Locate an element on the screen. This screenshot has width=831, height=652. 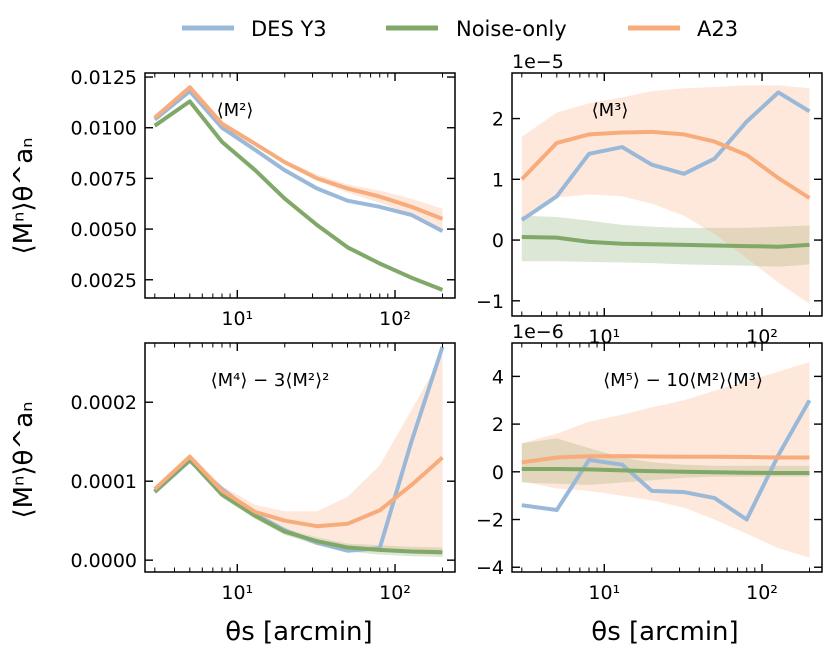
y-tick-label: −4 is located at coordinates (490, 568).